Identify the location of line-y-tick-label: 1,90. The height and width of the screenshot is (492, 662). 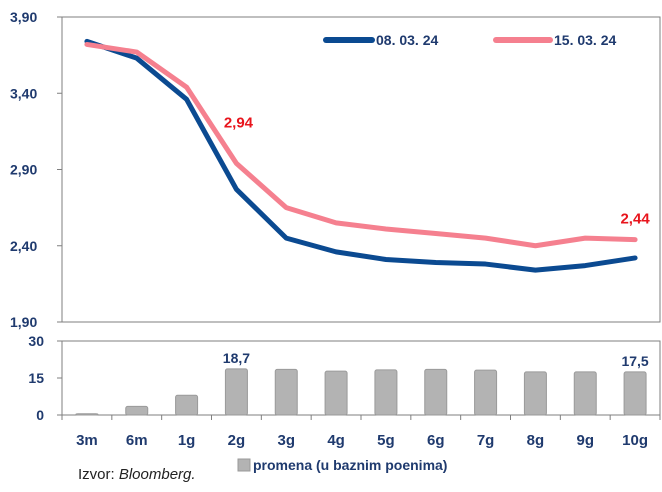
(23, 322).